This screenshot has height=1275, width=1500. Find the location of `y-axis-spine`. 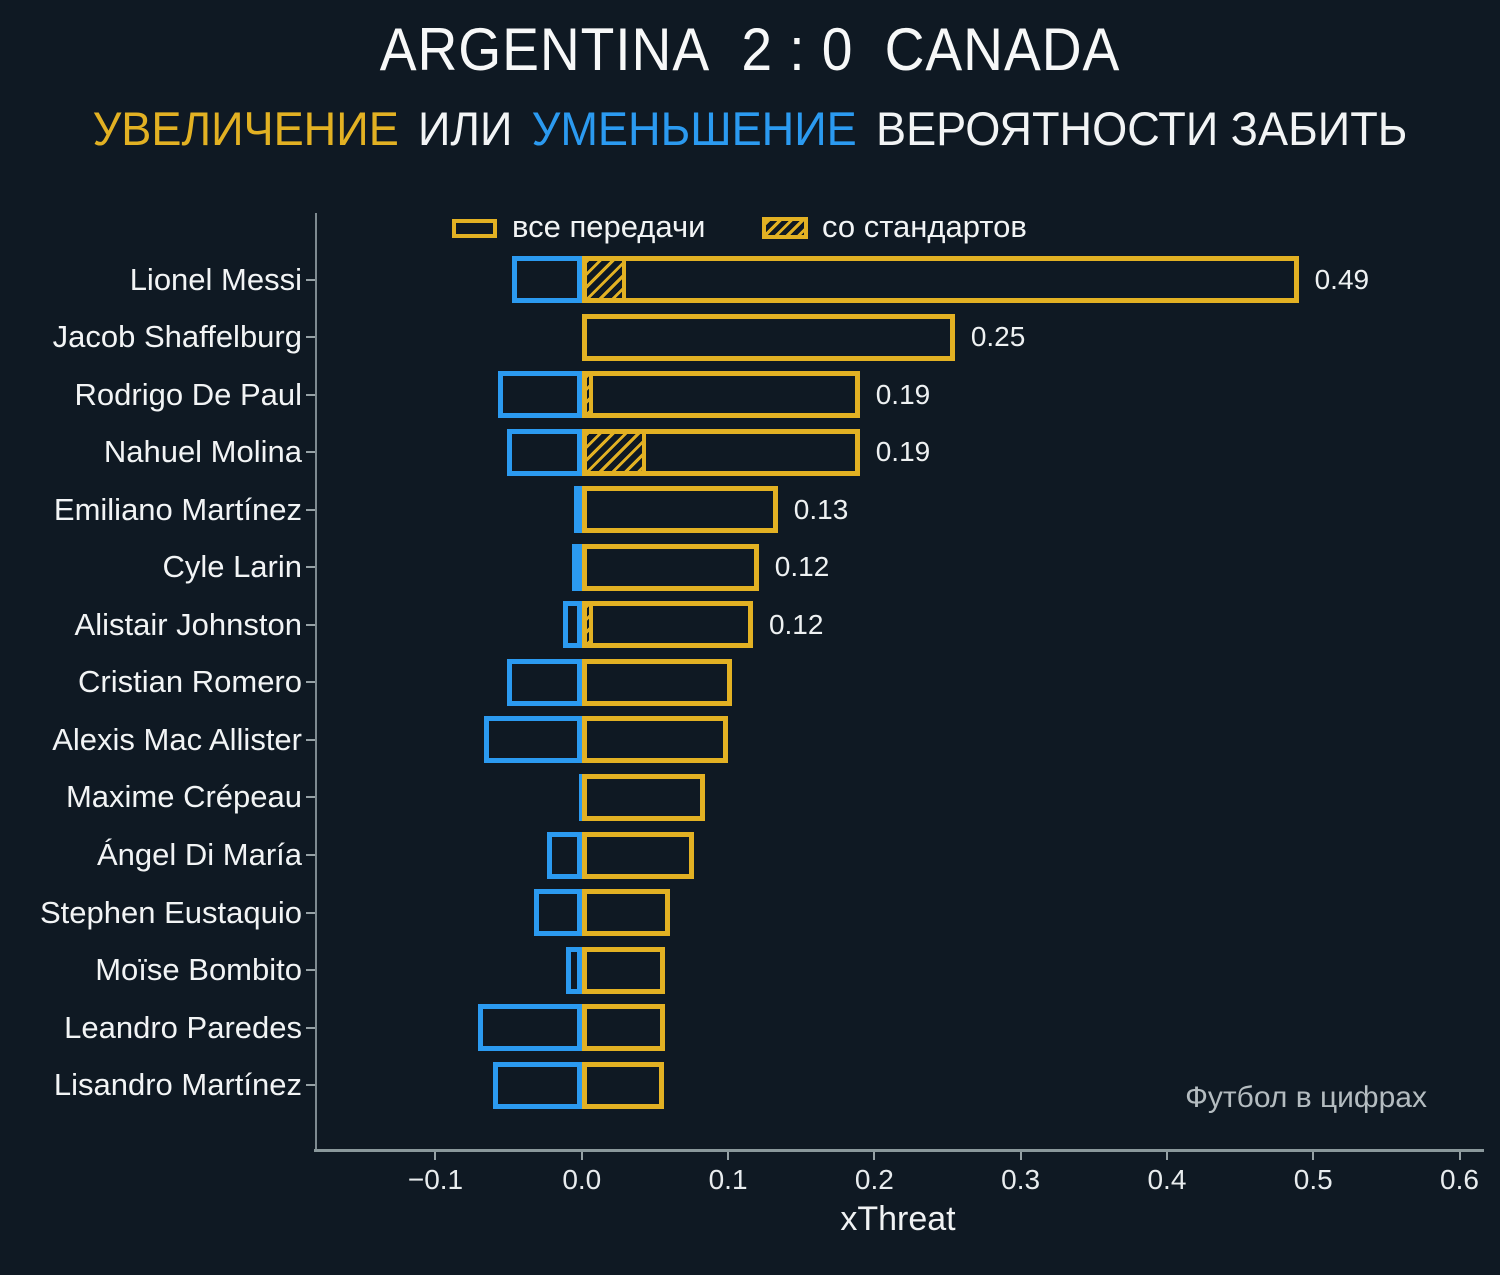

y-axis-spine is located at coordinates (316, 682).